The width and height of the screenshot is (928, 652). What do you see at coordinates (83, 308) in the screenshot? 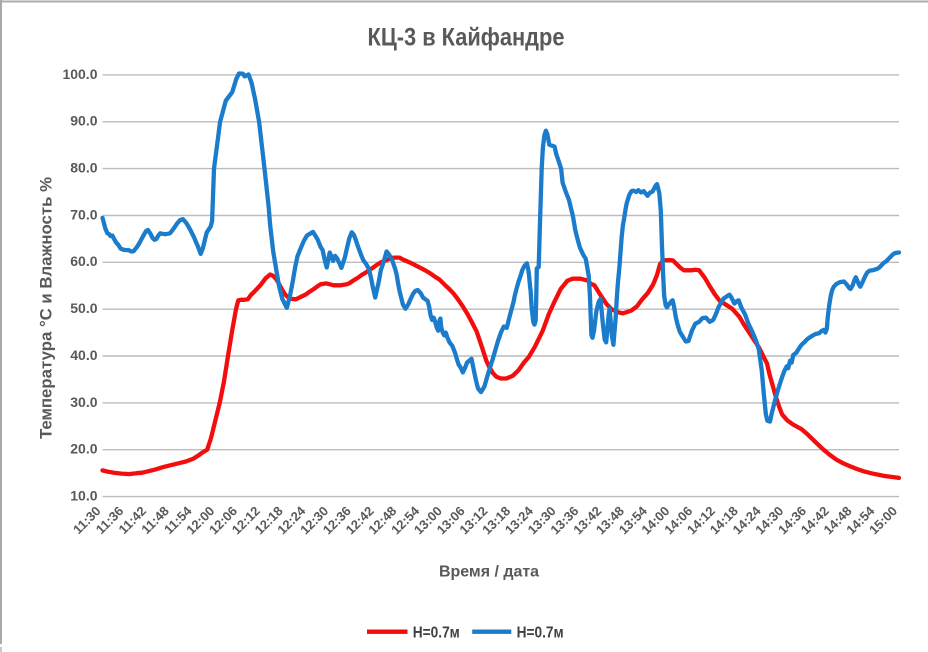
I see `svg-text: 50.0` at bounding box center [83, 308].